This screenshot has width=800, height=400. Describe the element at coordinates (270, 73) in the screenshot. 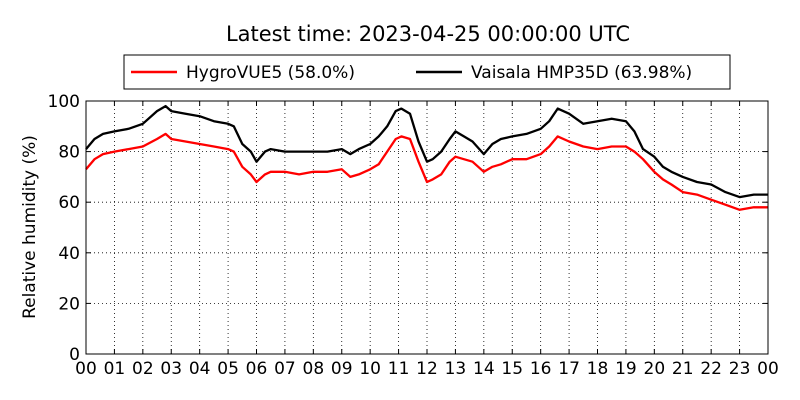

I see `legend-entry-hygrovue5: HygroVUE5 (58.0%)` at that location.